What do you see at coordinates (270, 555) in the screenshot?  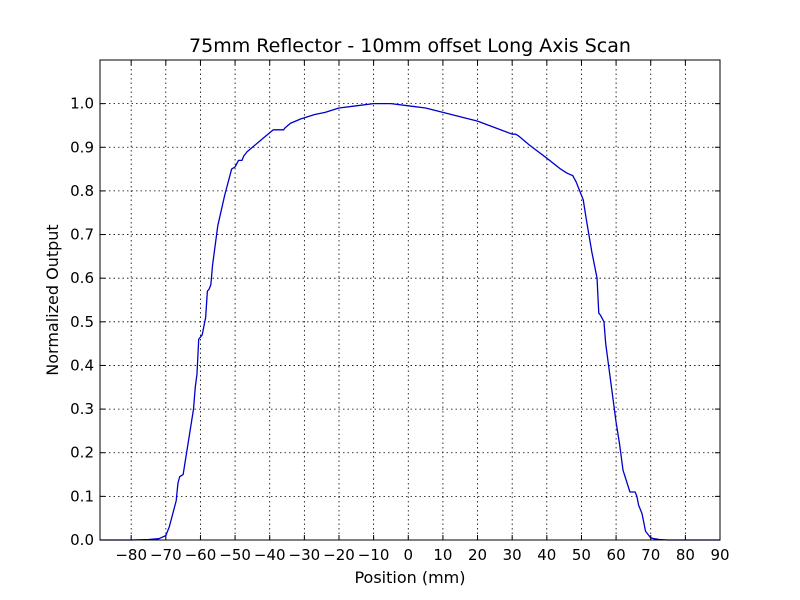 I see `x-tick-label: −40` at bounding box center [270, 555].